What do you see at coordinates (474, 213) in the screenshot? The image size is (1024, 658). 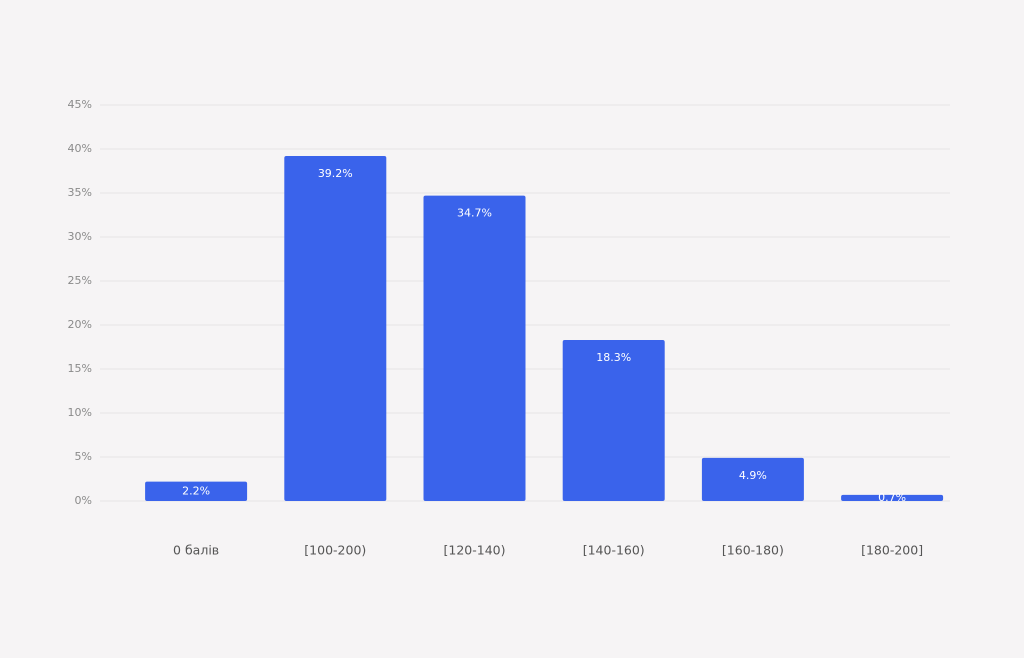 I see `value-label: 34.7%` at bounding box center [474, 213].